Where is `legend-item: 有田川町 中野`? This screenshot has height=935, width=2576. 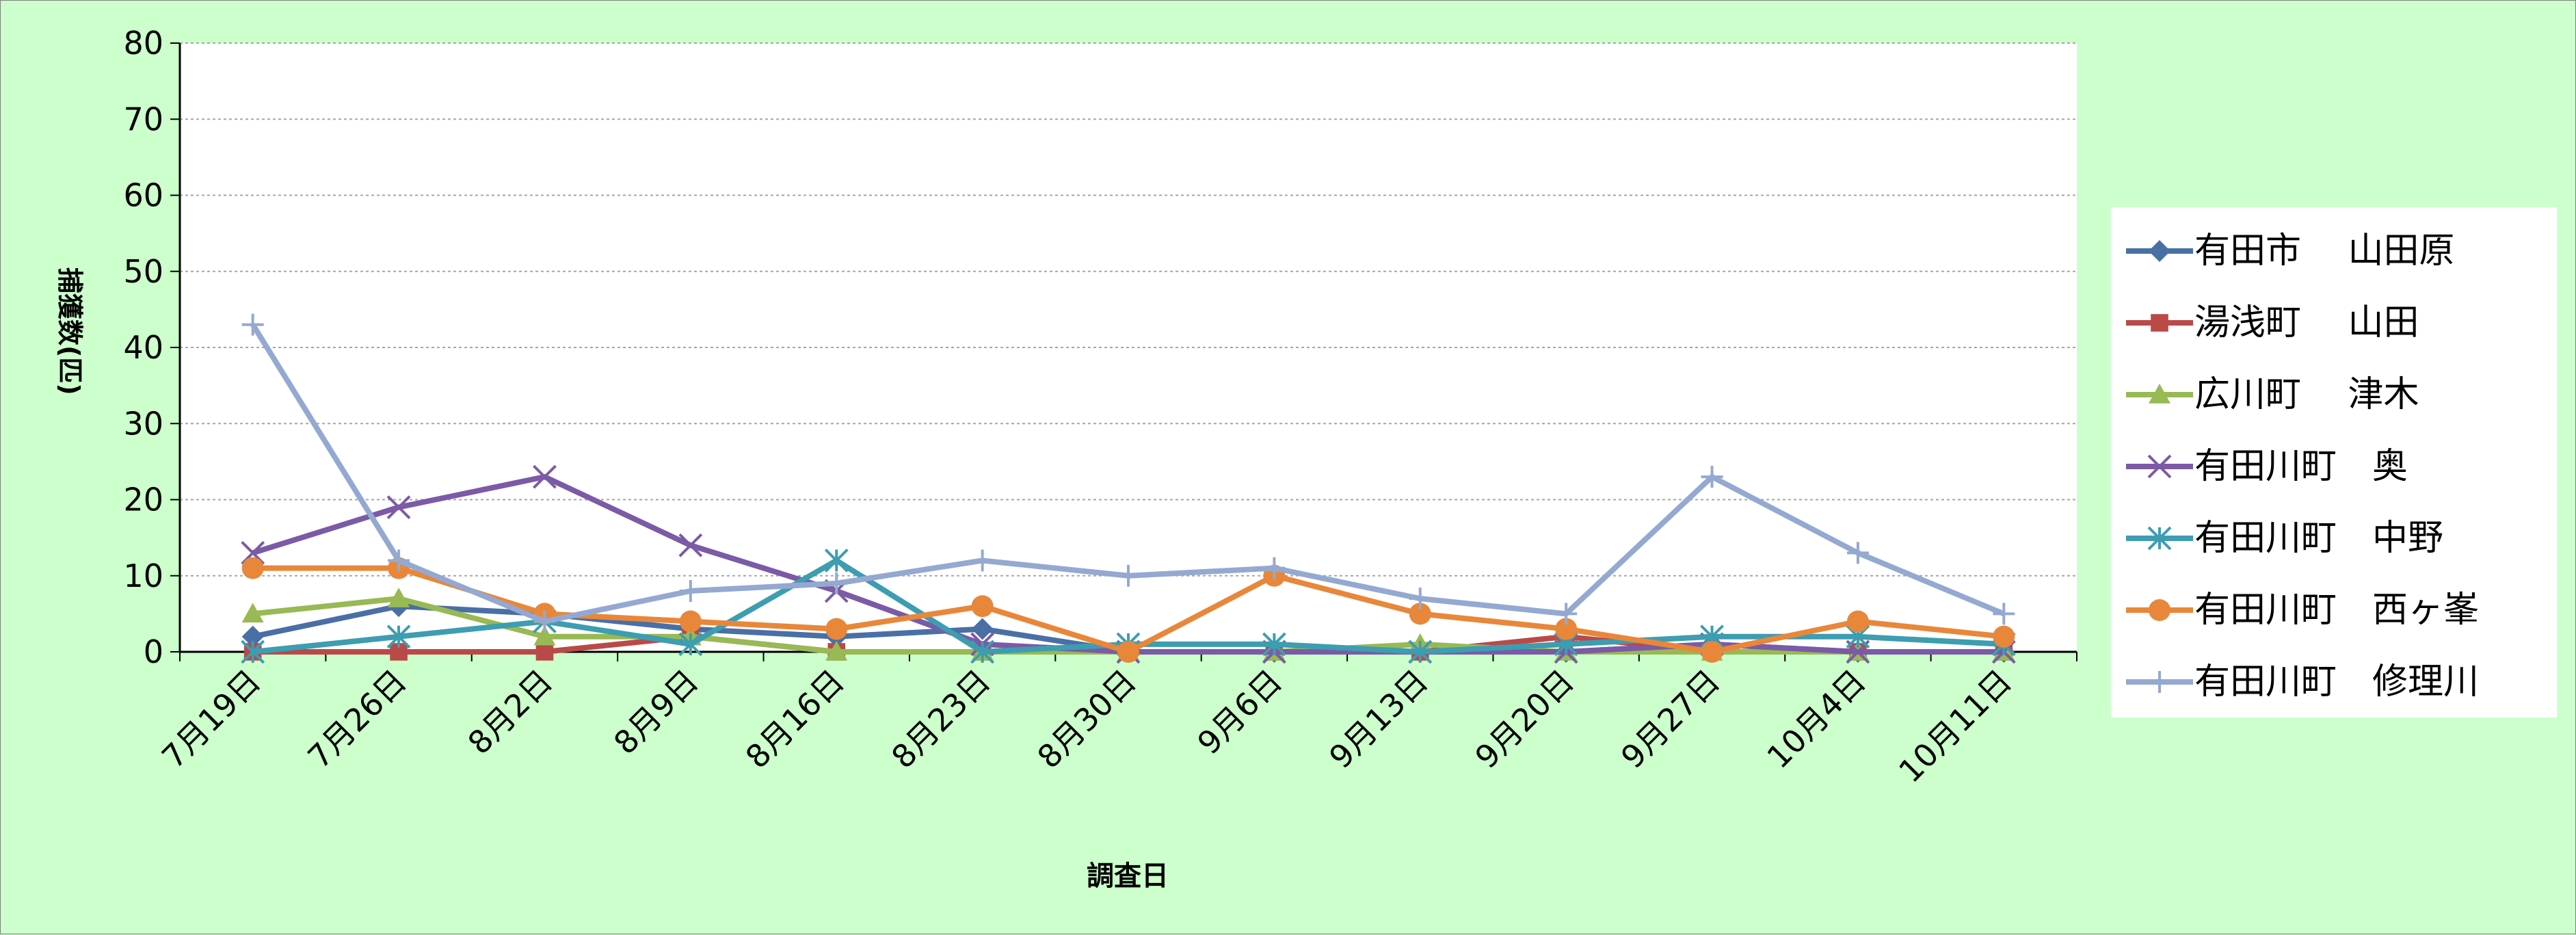 legend-item: 有田川町 中野 is located at coordinates (2284, 538).